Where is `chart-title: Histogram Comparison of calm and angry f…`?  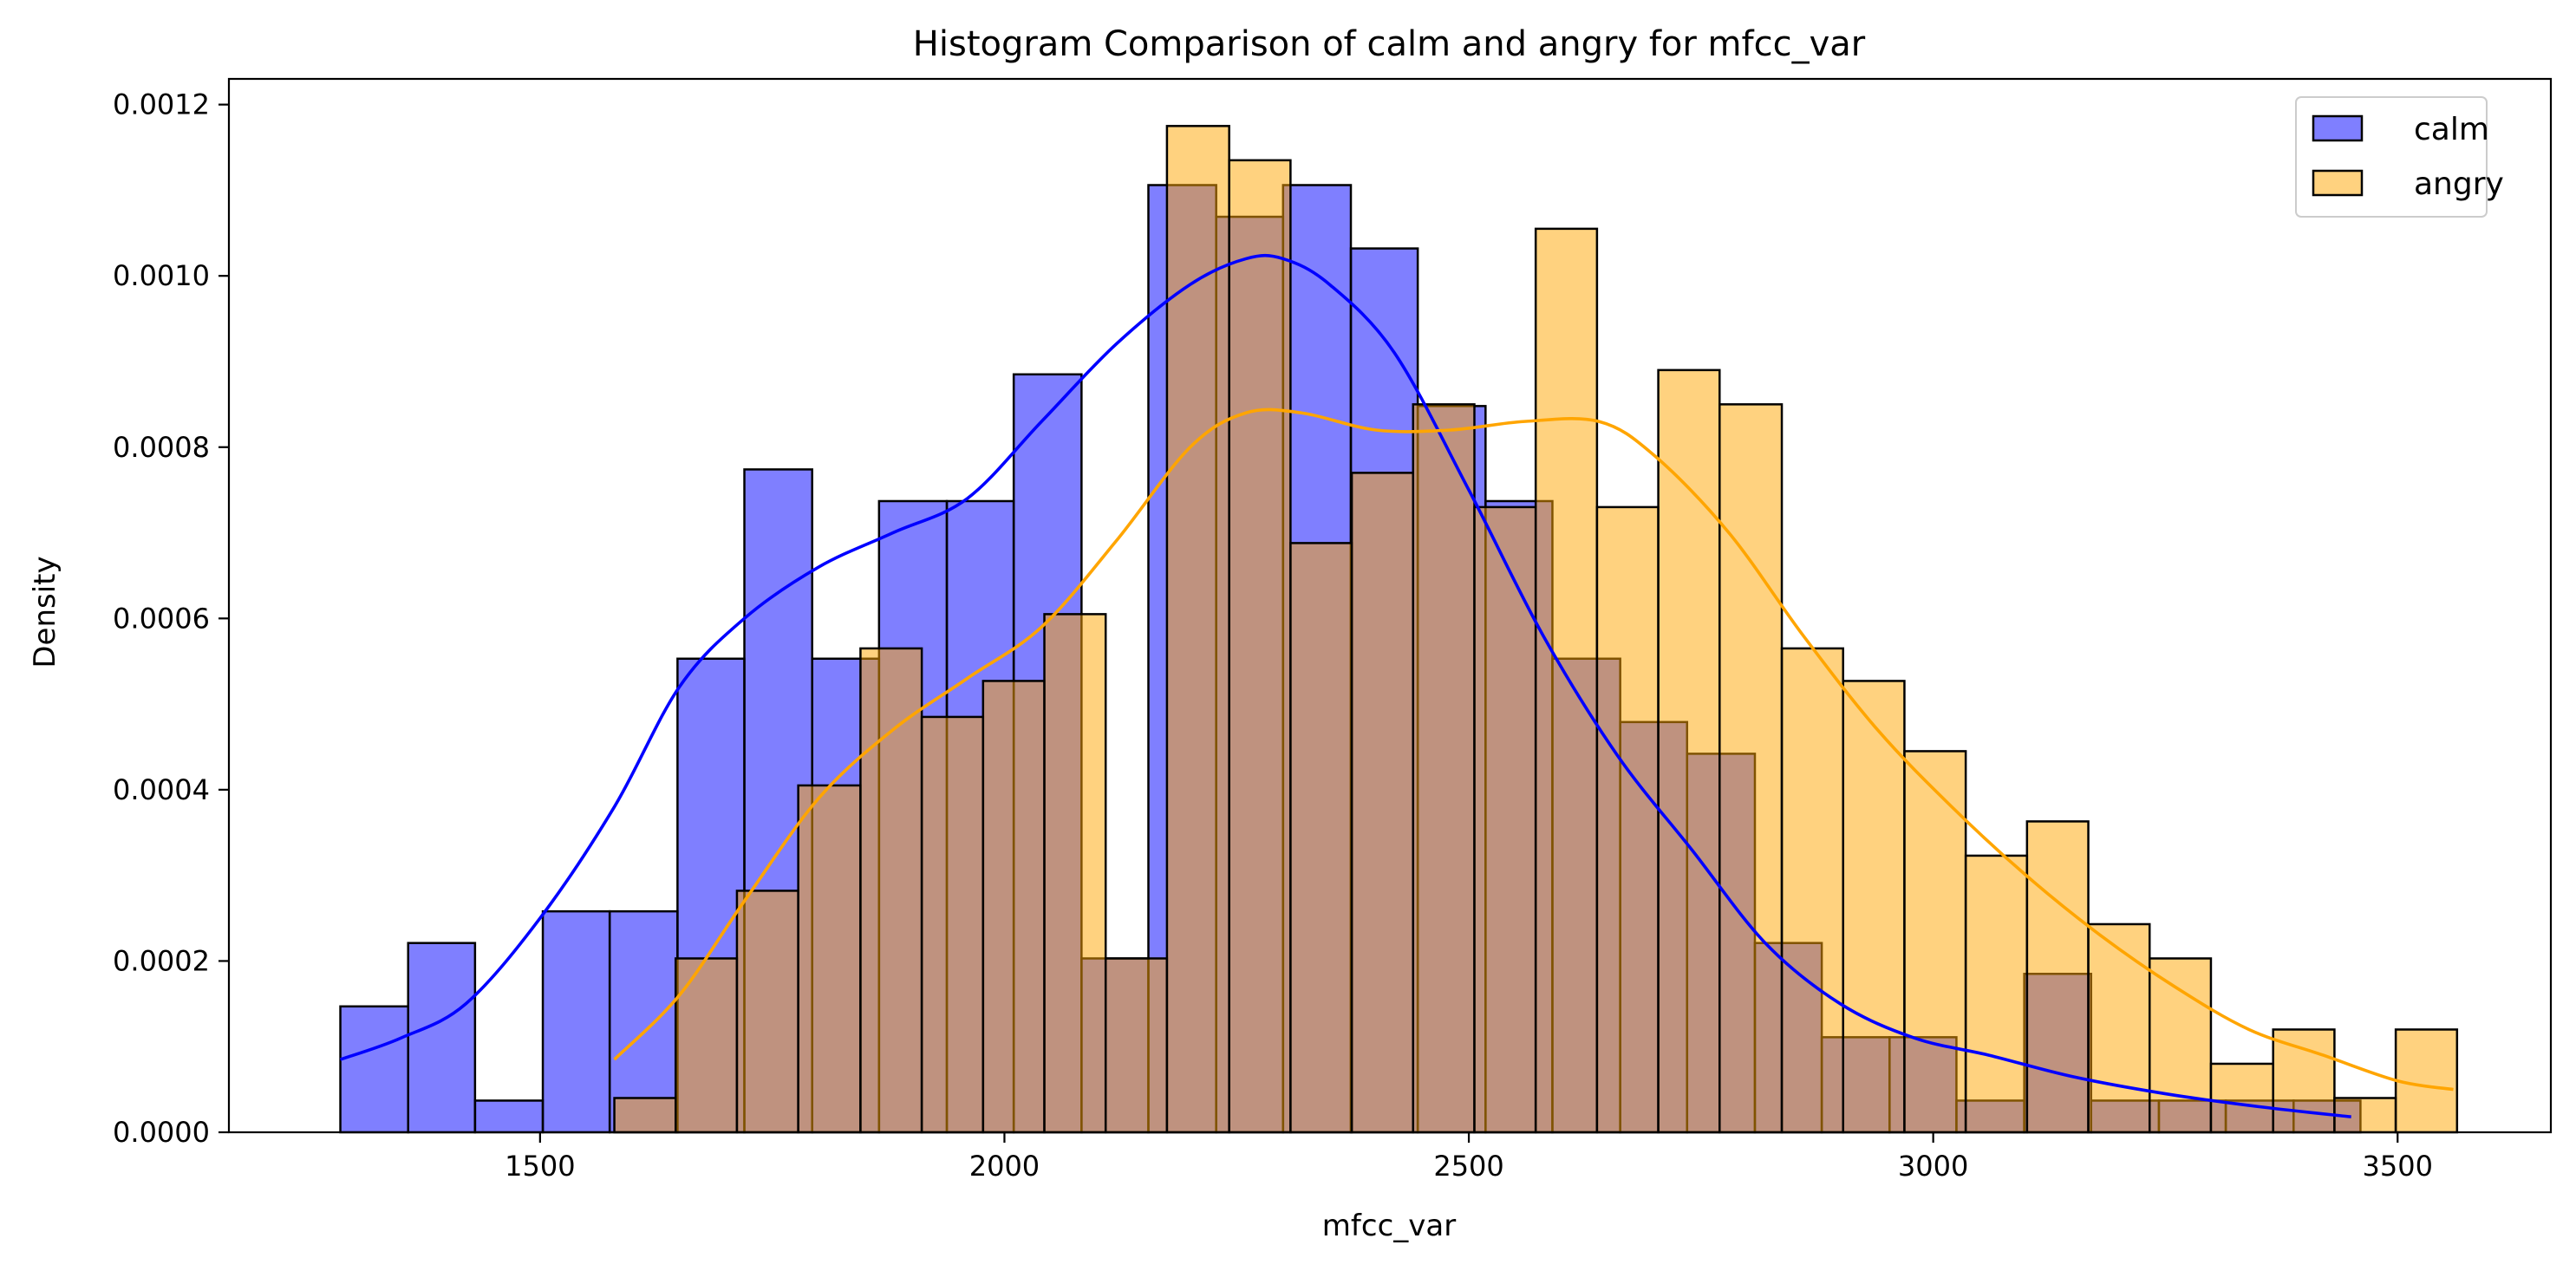 chart-title: Histogram Comparison of calm and angry f… is located at coordinates (1389, 44).